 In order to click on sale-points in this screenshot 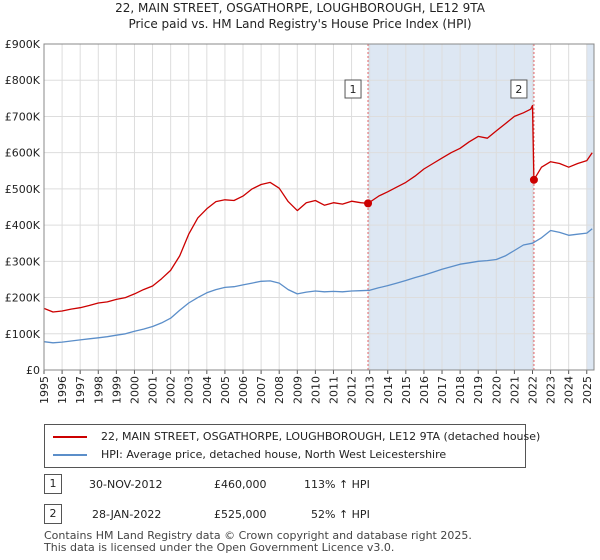, I will do `click(451, 191)`.